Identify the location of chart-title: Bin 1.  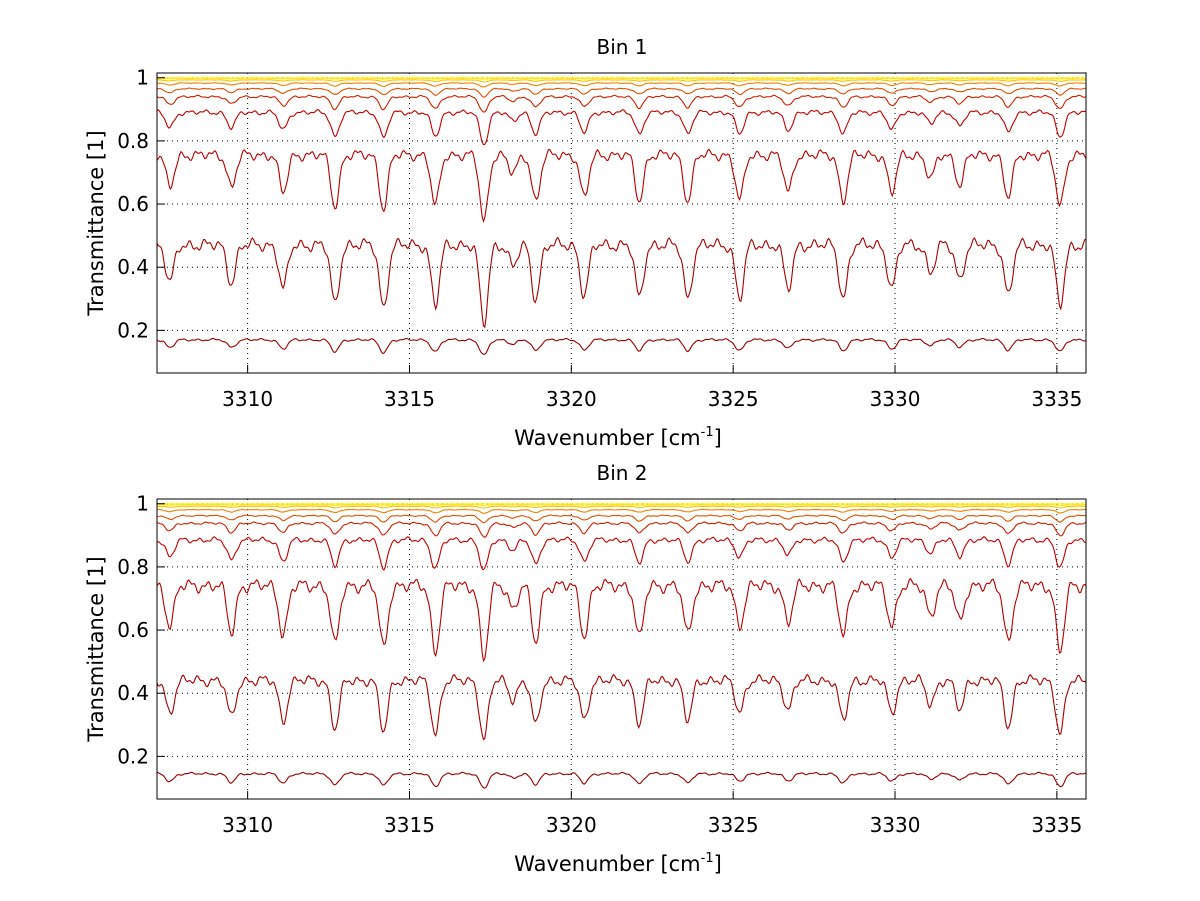
(621, 47).